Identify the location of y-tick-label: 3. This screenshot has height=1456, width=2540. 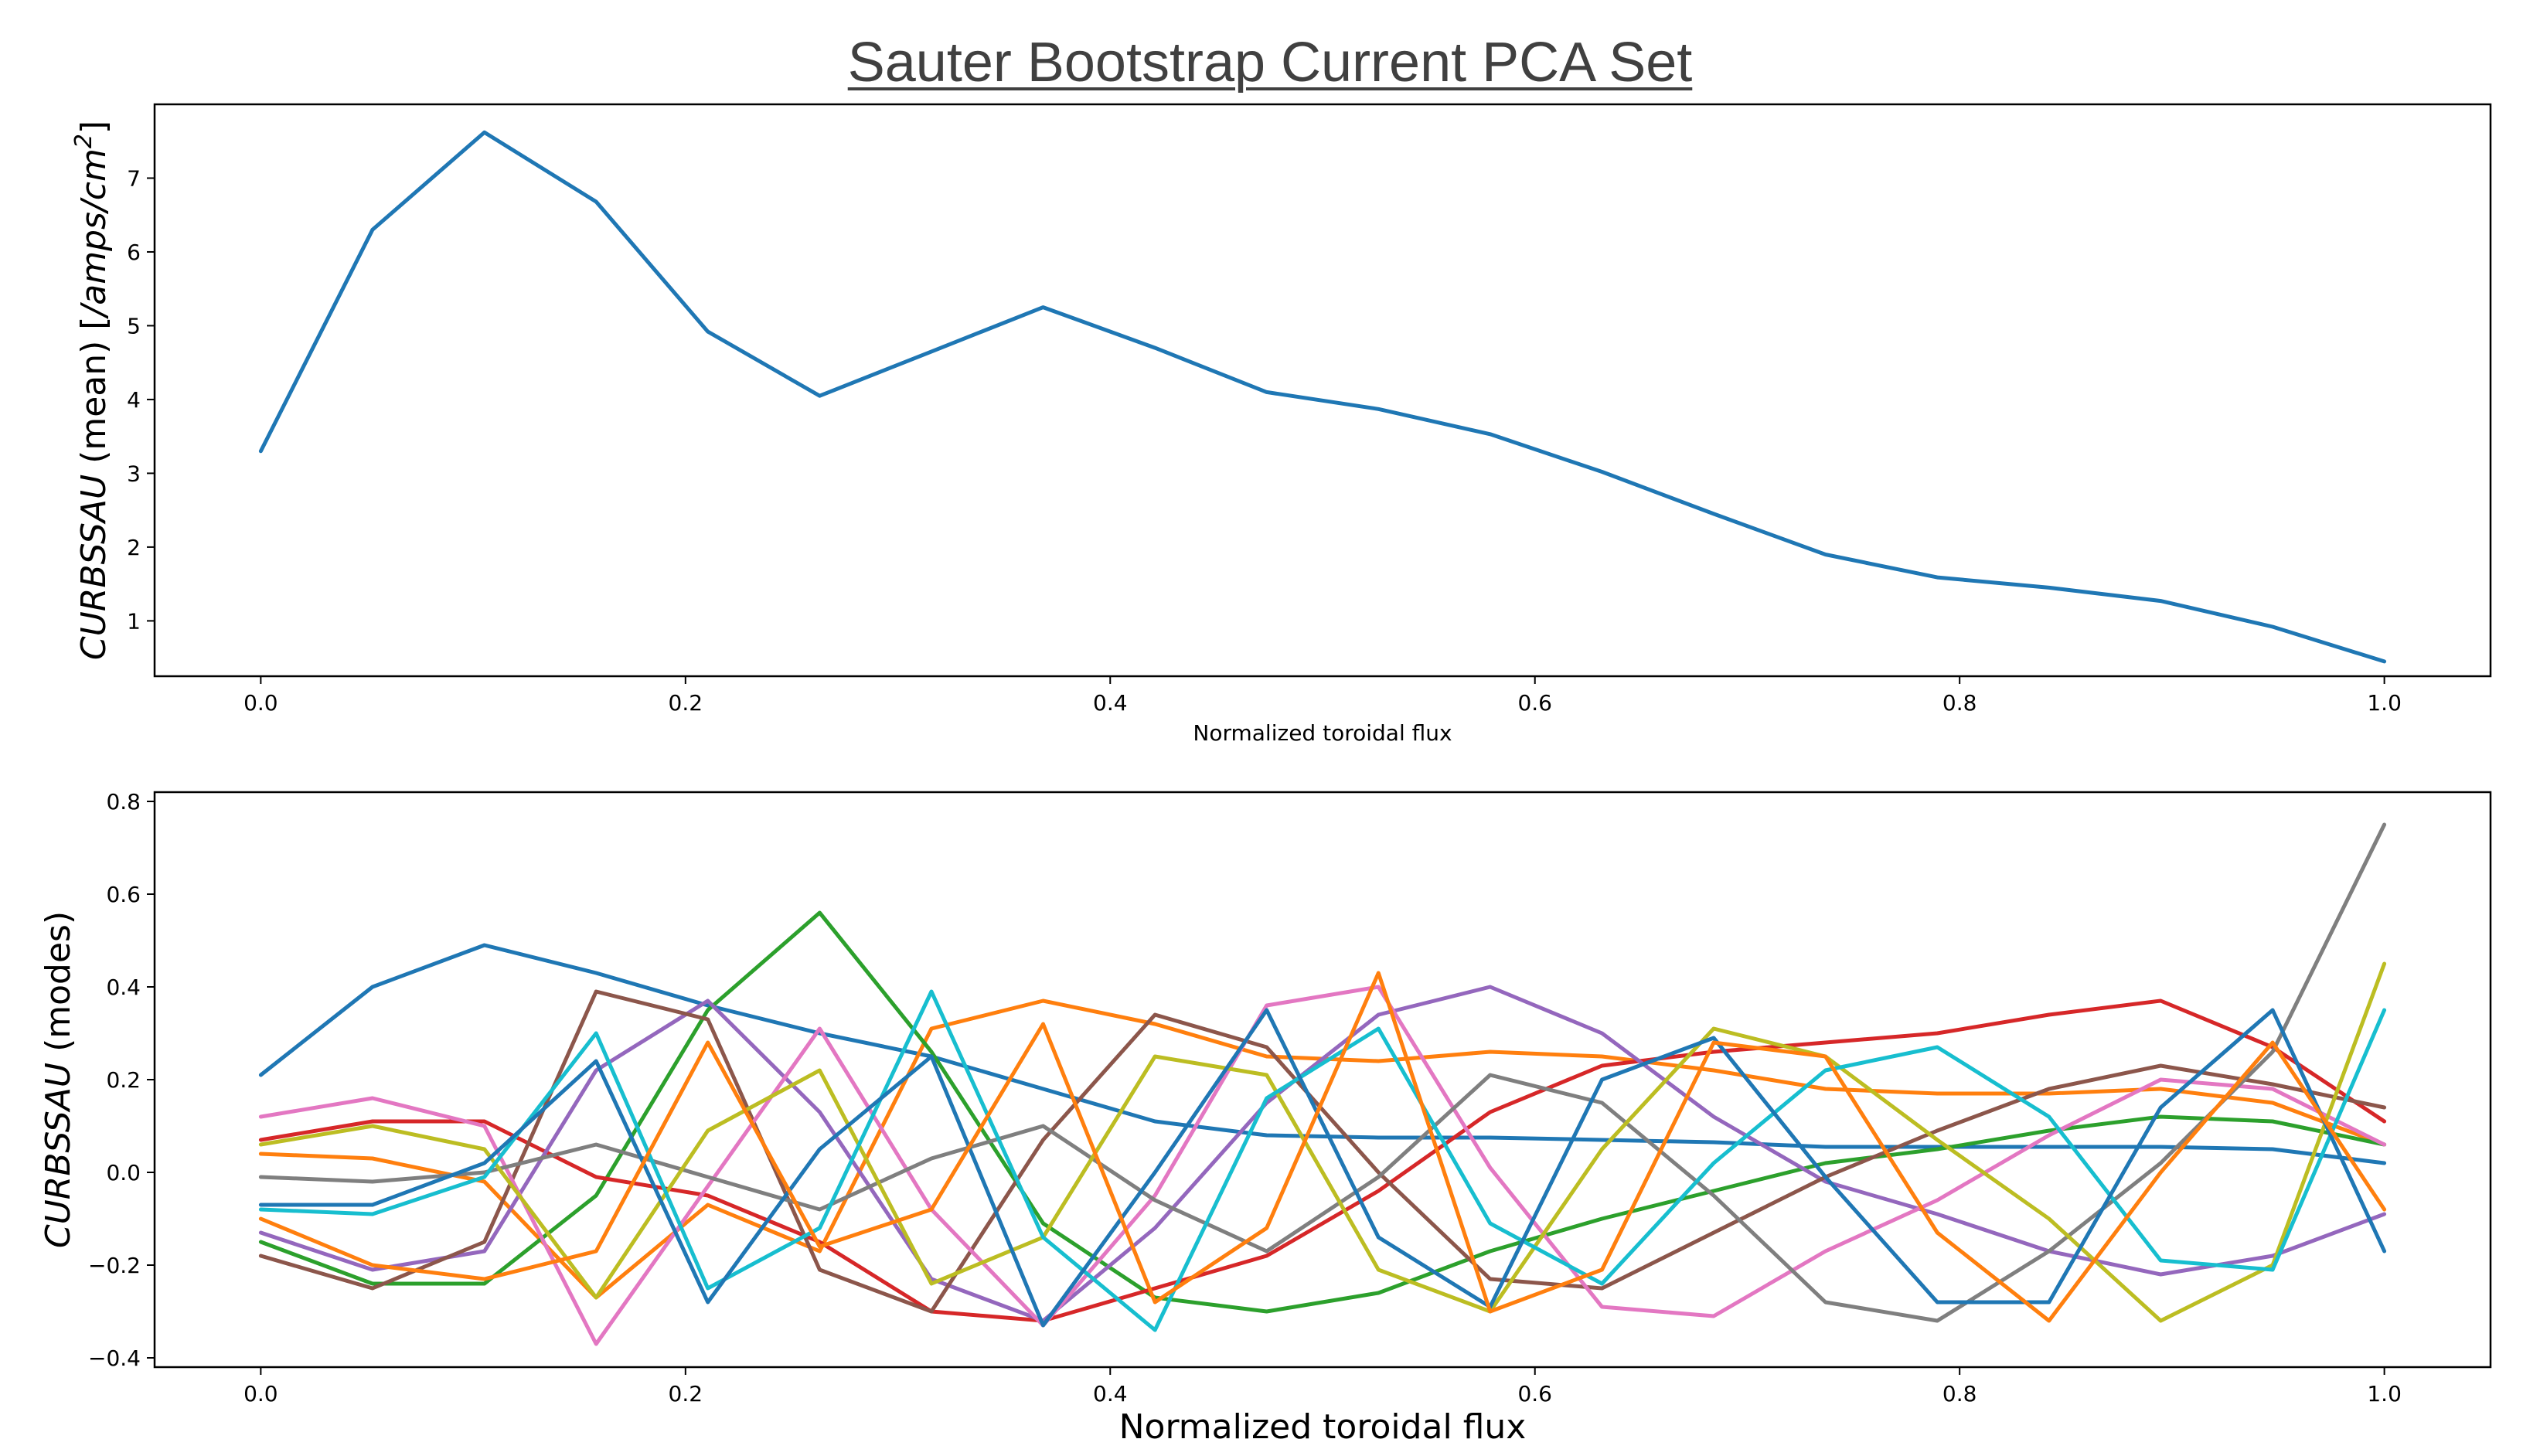
(134, 473).